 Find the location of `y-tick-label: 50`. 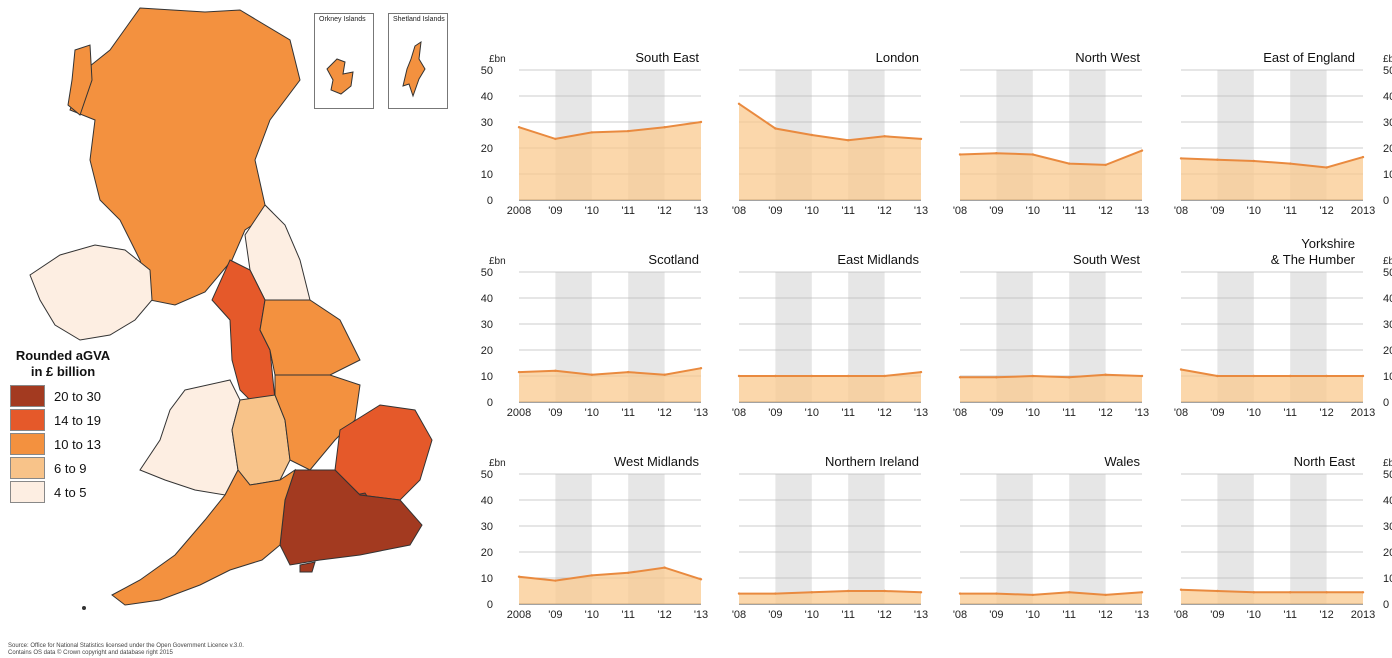

y-tick-label: 50 is located at coordinates (1387, 475).